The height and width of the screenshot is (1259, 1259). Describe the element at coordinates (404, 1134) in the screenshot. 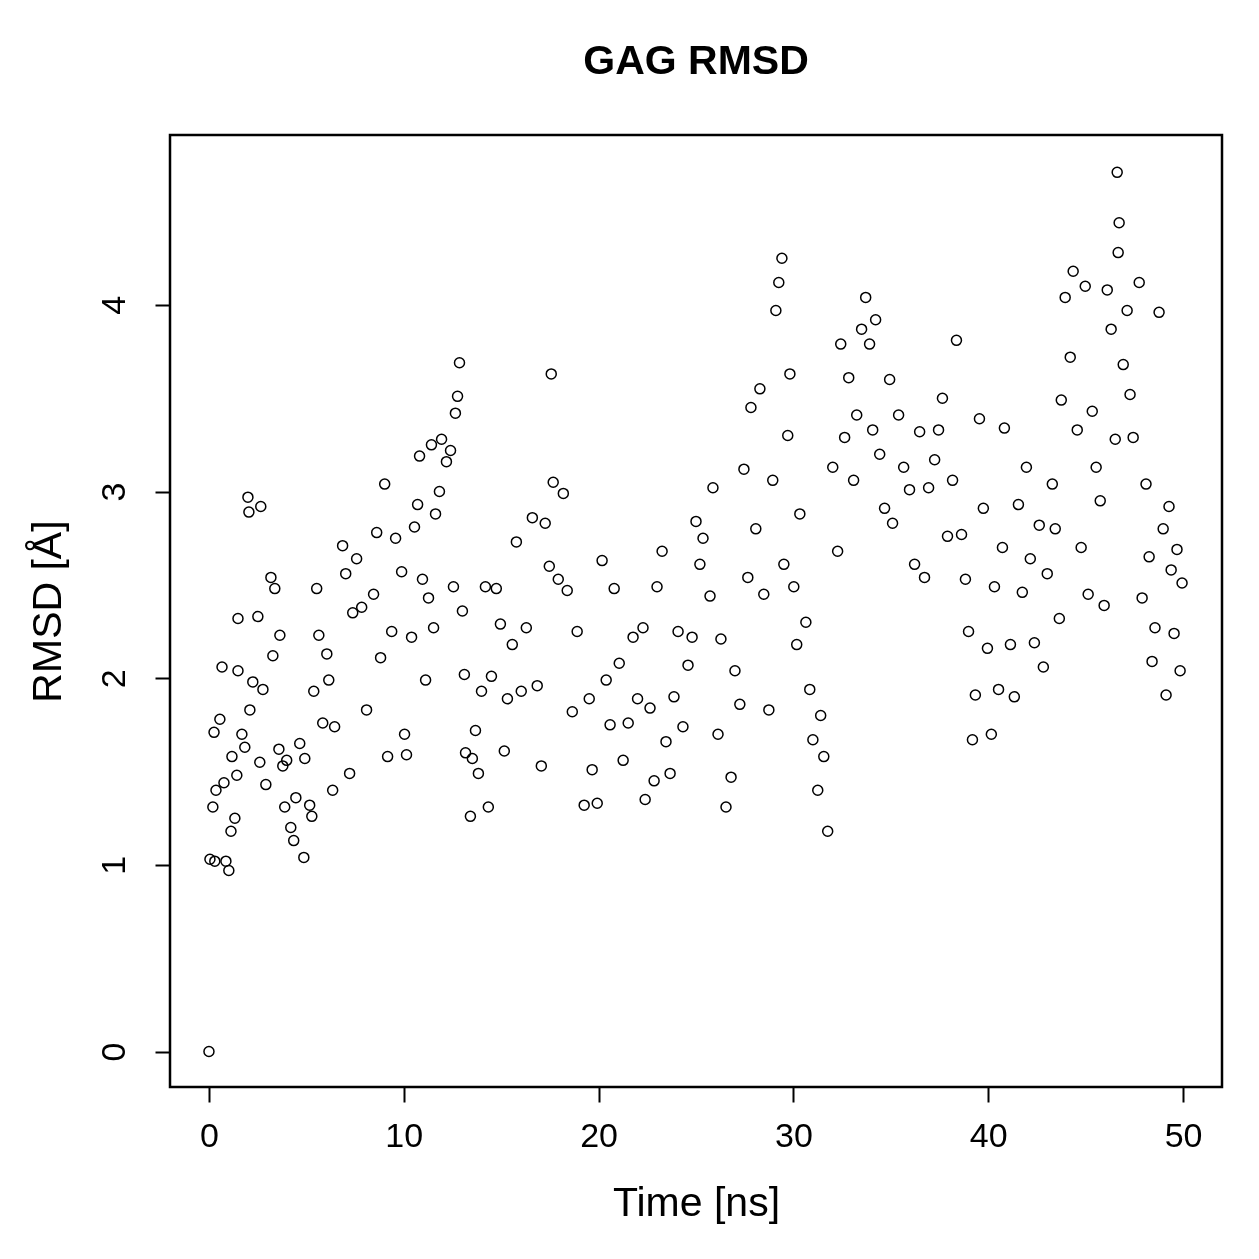

I see `x-tick-label: 10` at that location.